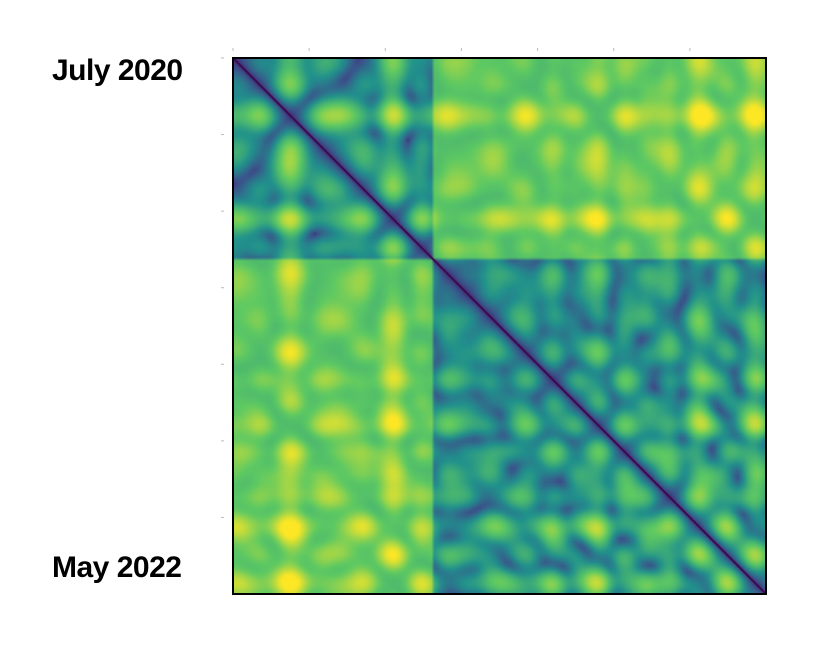  What do you see at coordinates (117, 70) in the screenshot?
I see `time-start-label: July 2020` at bounding box center [117, 70].